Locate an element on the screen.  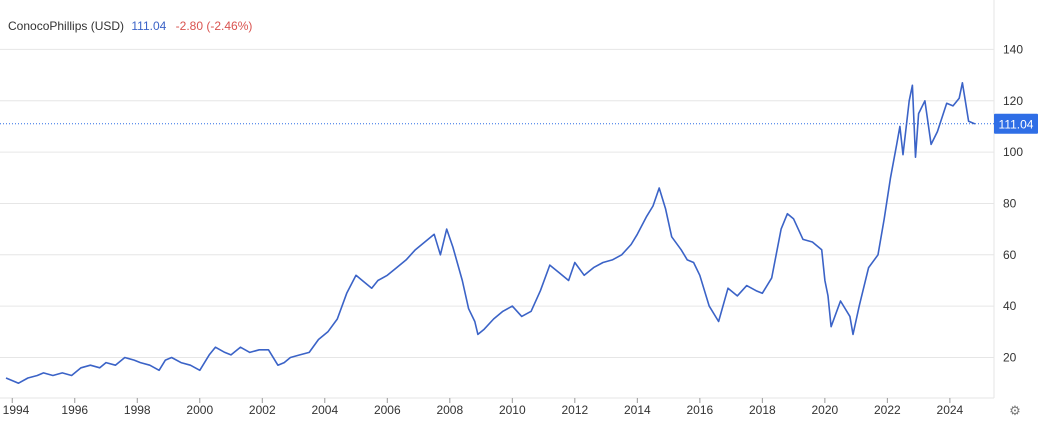
y-tick-label: 40 is located at coordinates (1010, 306).